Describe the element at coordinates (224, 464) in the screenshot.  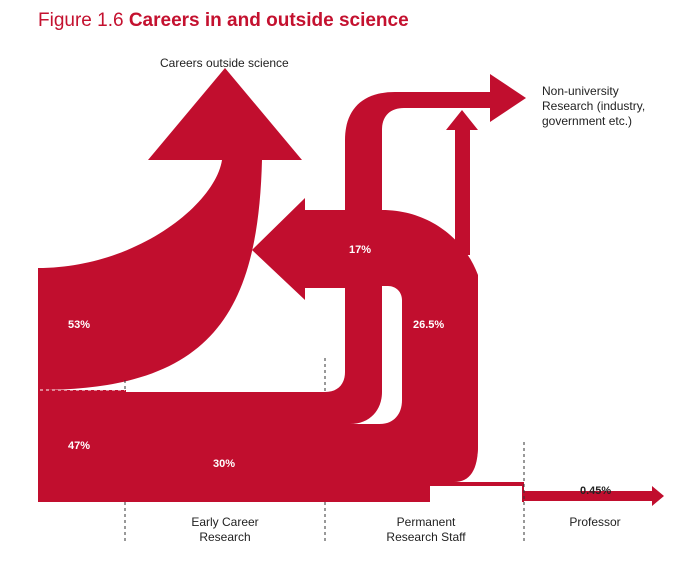
I see `pct-early-to-permanent: 30%` at that location.